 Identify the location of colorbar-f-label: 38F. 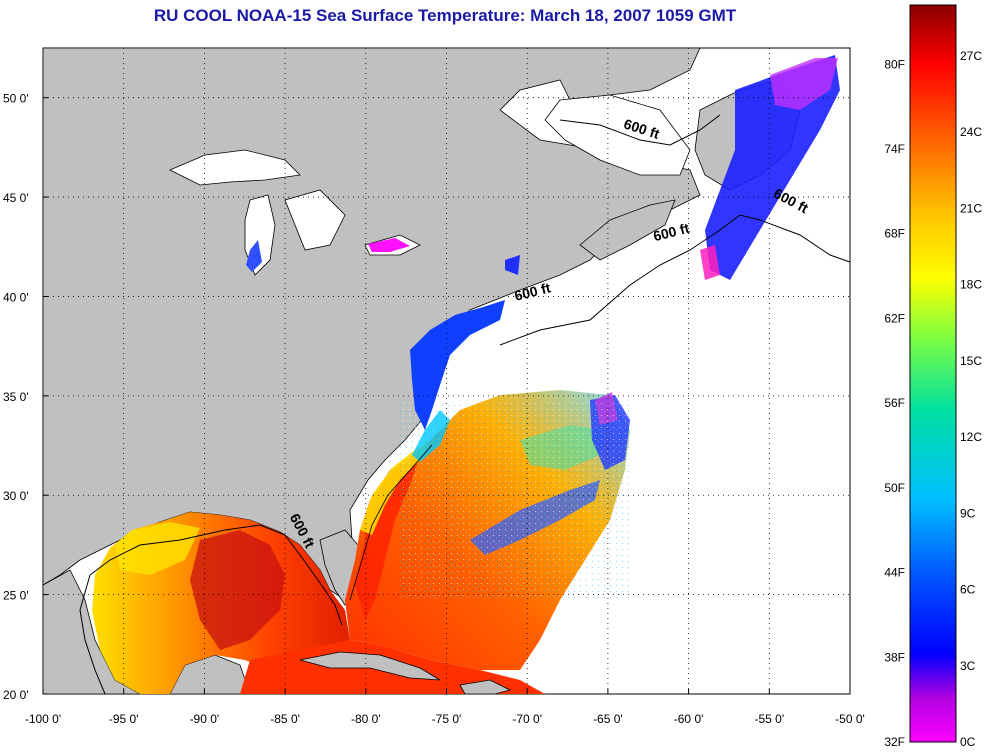
(894, 657).